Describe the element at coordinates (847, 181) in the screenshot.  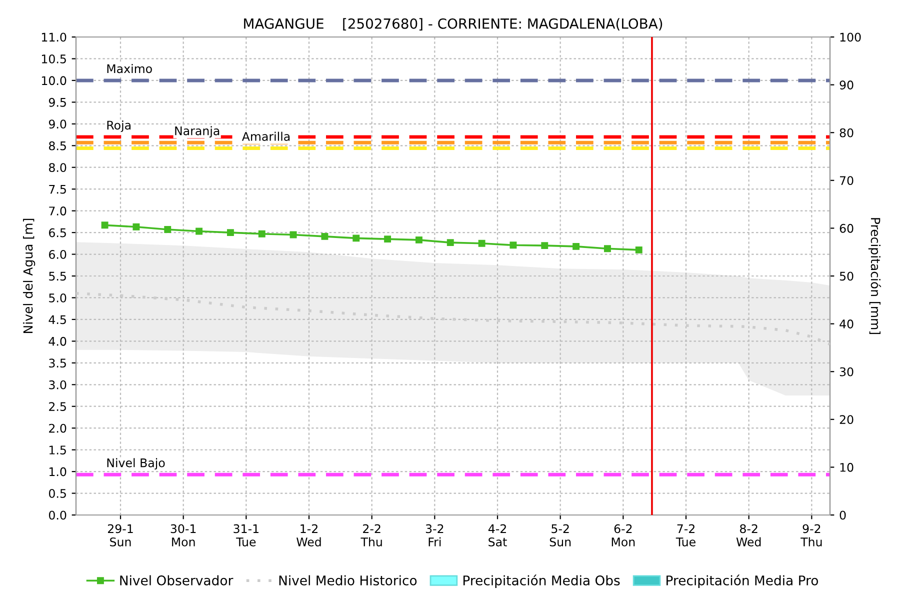
I see `y2-tick-label: 70` at that location.